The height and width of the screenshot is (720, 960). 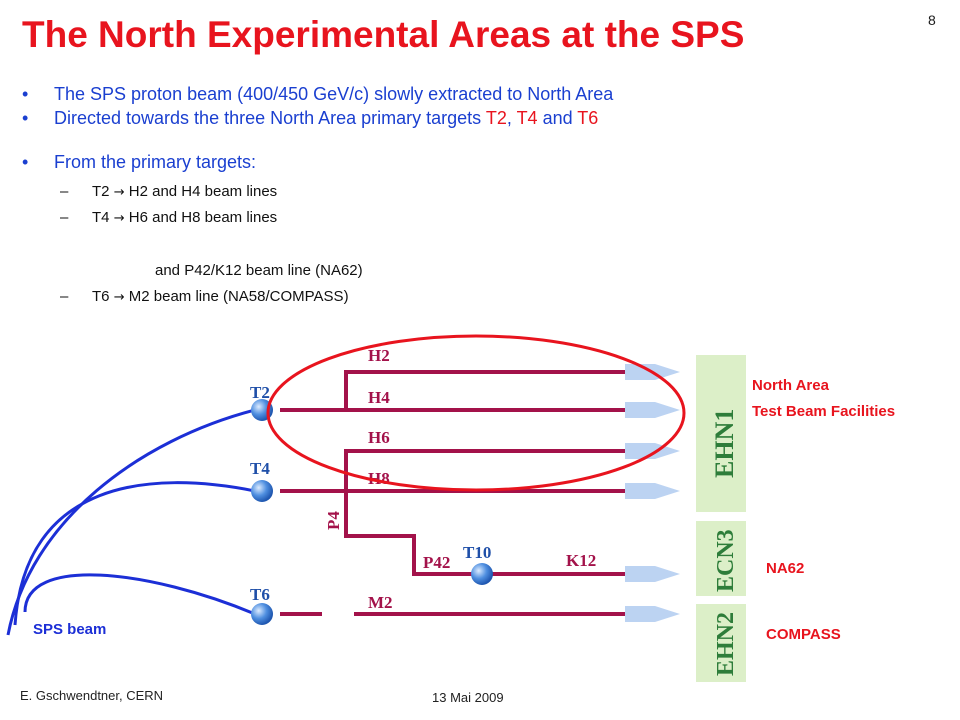 I want to click on hall-ehn1-label: EHN1, so click(x=724, y=443).